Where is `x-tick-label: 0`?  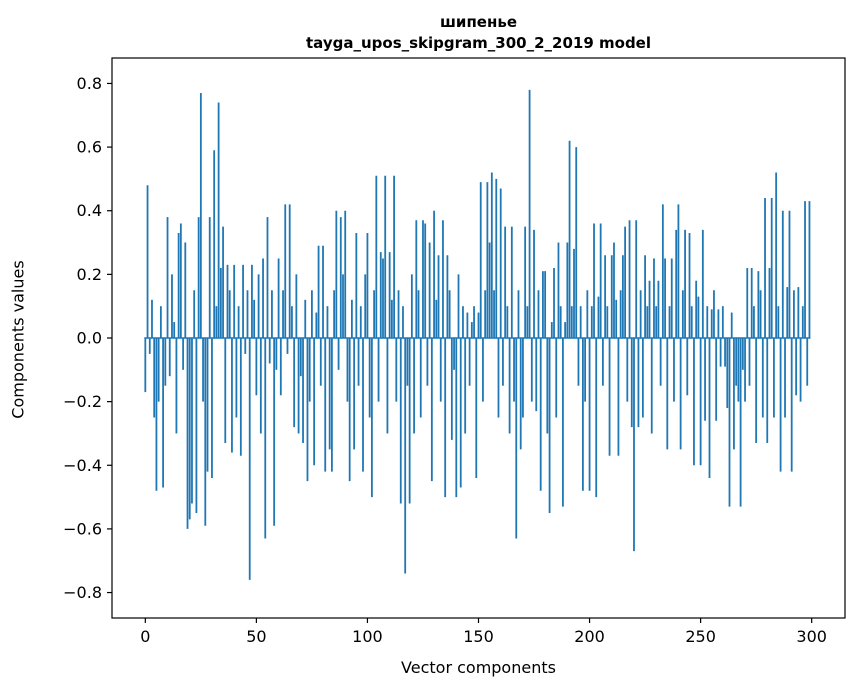
x-tick-label: 0 is located at coordinates (145, 636).